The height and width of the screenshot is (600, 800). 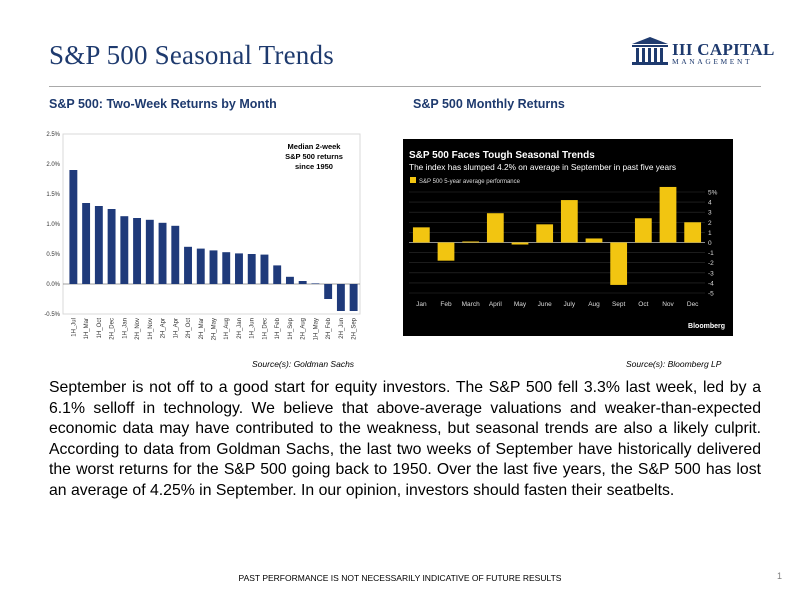 I want to click on bar-1H_Jul, so click(x=73, y=227).